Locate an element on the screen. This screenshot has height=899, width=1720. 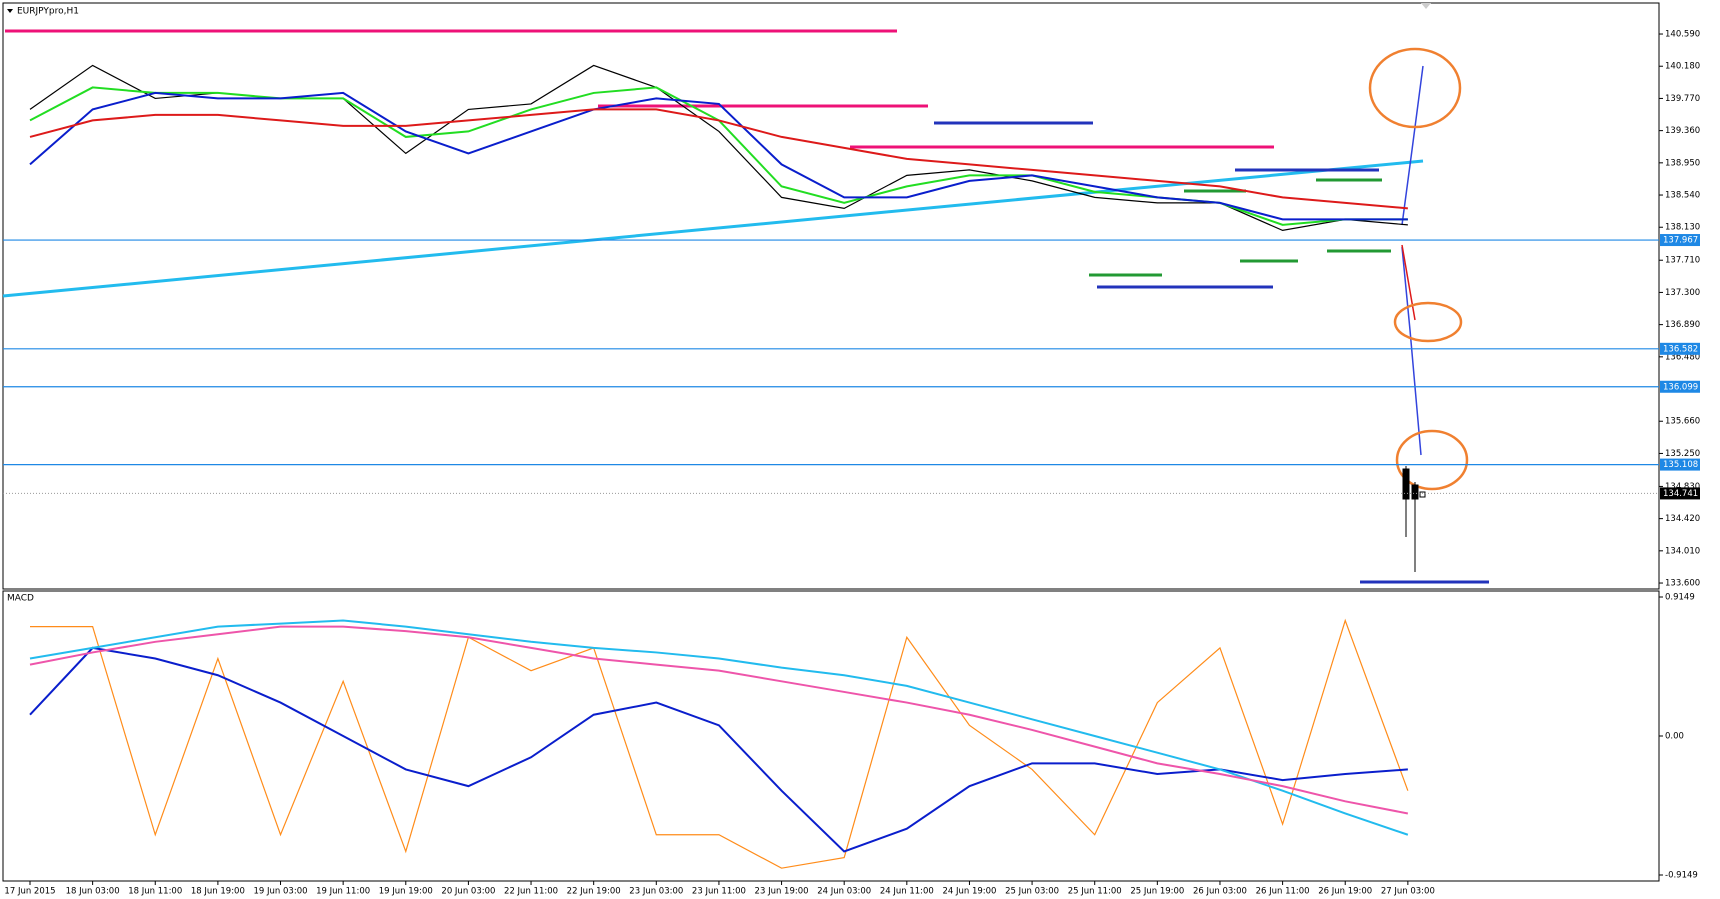
y-tick-label: 133.600 is located at coordinates (1682, 584).